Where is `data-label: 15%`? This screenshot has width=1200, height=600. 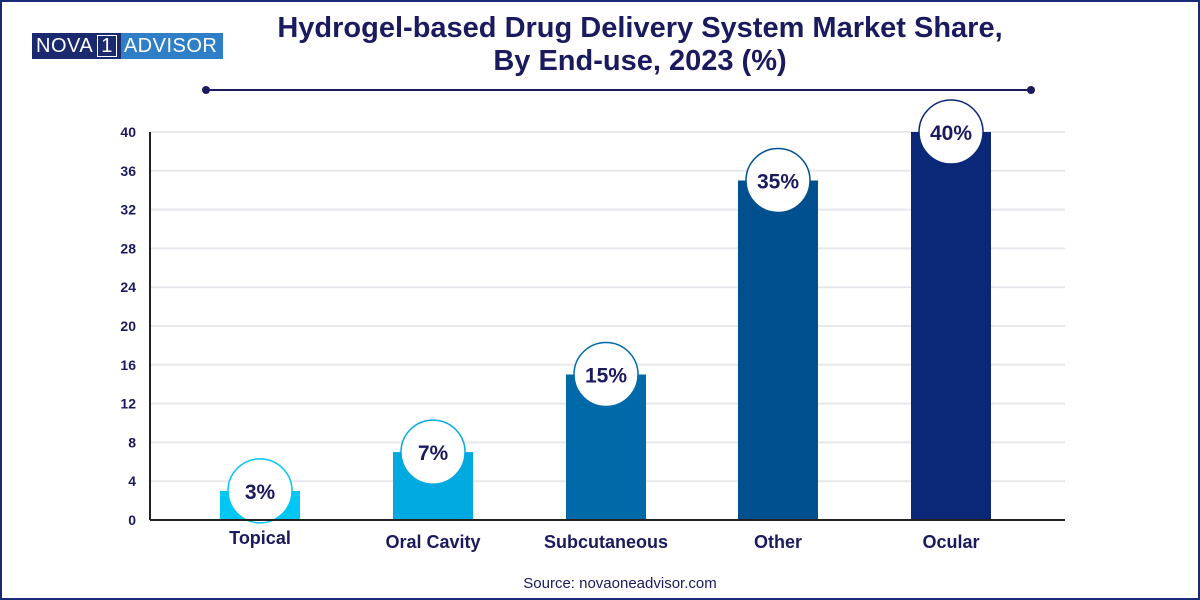
data-label: 15% is located at coordinates (606, 376).